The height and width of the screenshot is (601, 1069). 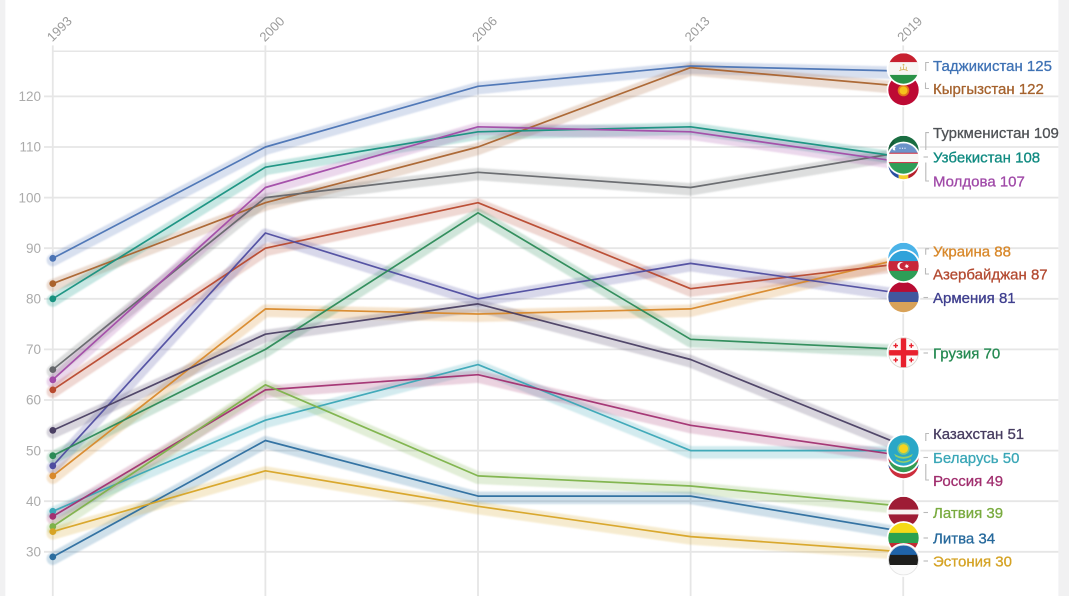 What do you see at coordinates (990, 274) in the screenshot?
I see `svg-text: Азербайджан 87` at bounding box center [990, 274].